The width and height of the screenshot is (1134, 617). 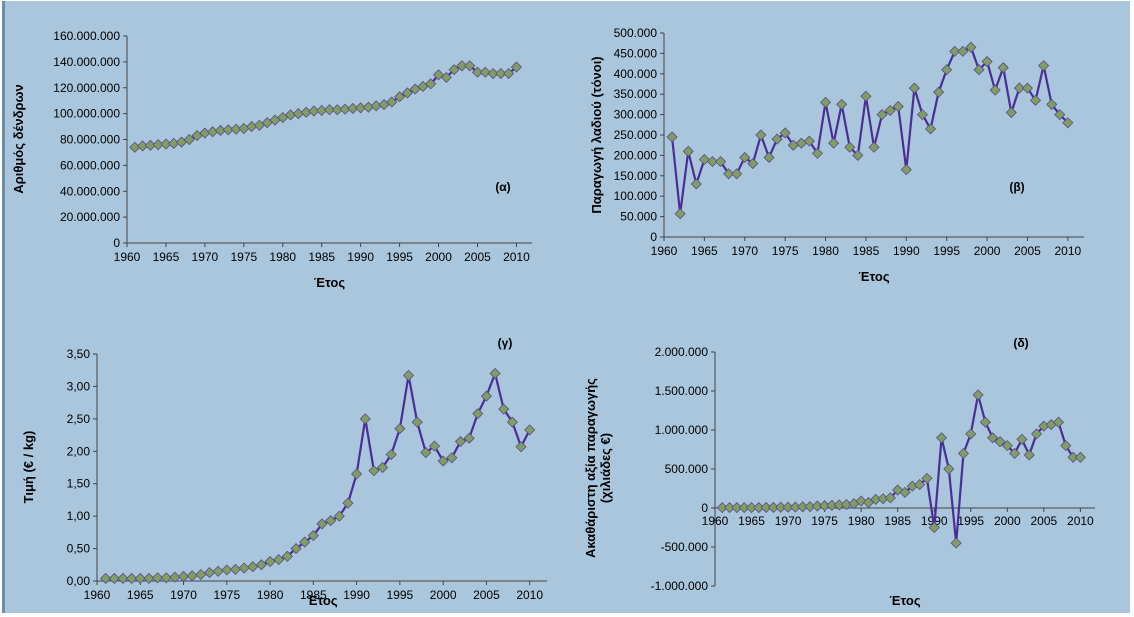 I want to click on y-tick-label: 1,50, so click(x=79, y=484).